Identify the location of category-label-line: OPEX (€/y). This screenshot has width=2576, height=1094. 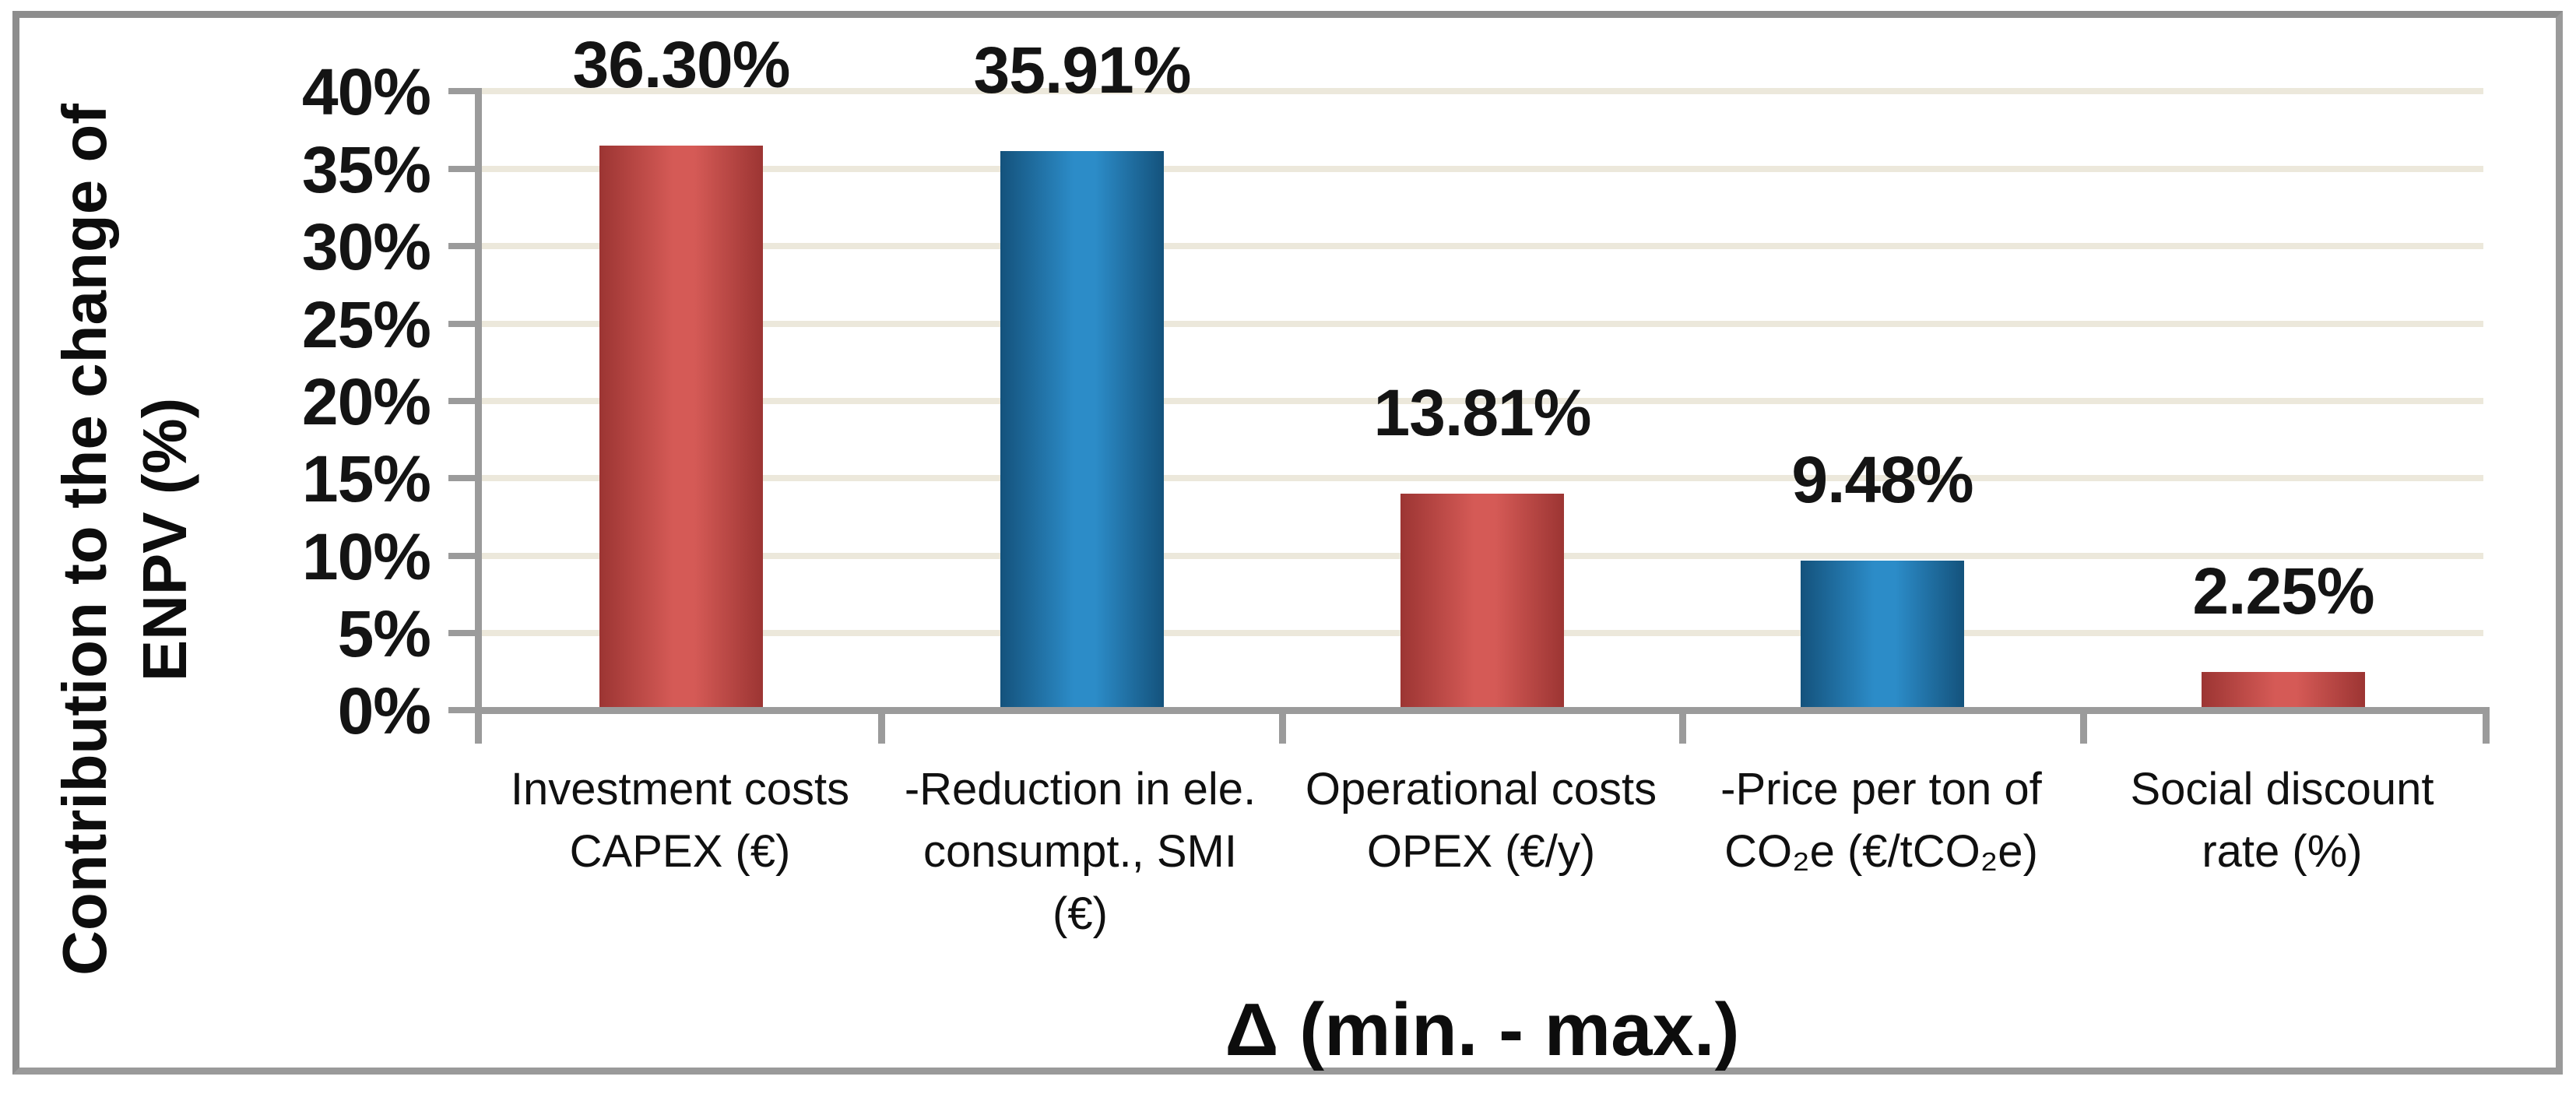
(1481, 852).